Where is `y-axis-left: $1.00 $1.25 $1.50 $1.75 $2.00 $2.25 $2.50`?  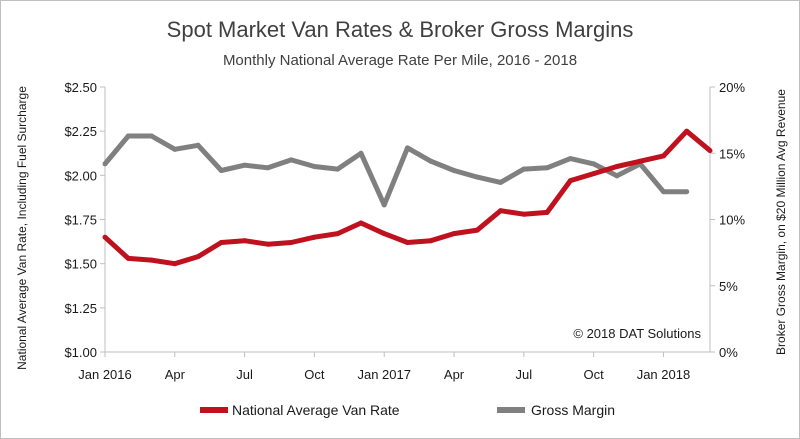
y-axis-left: $1.00 $1.25 $1.50 $1.75 $2.00 $2.25 $2.50 is located at coordinates (84, 220).